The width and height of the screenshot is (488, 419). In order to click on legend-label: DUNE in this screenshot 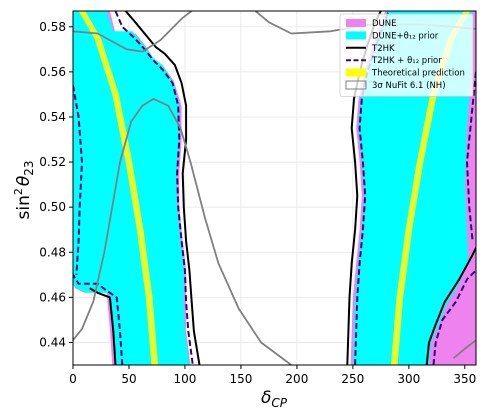, I will do `click(384, 24)`.